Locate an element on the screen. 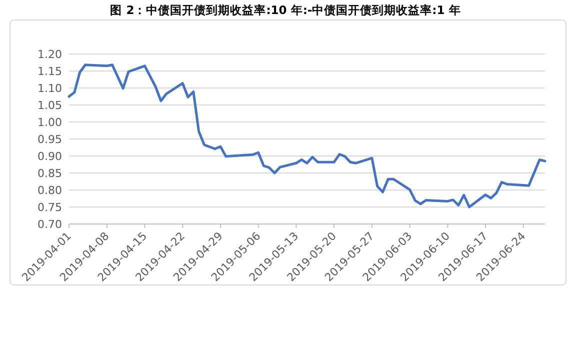 This screenshot has width=571, height=339. y-tick-label: 1.00 is located at coordinates (50, 122).